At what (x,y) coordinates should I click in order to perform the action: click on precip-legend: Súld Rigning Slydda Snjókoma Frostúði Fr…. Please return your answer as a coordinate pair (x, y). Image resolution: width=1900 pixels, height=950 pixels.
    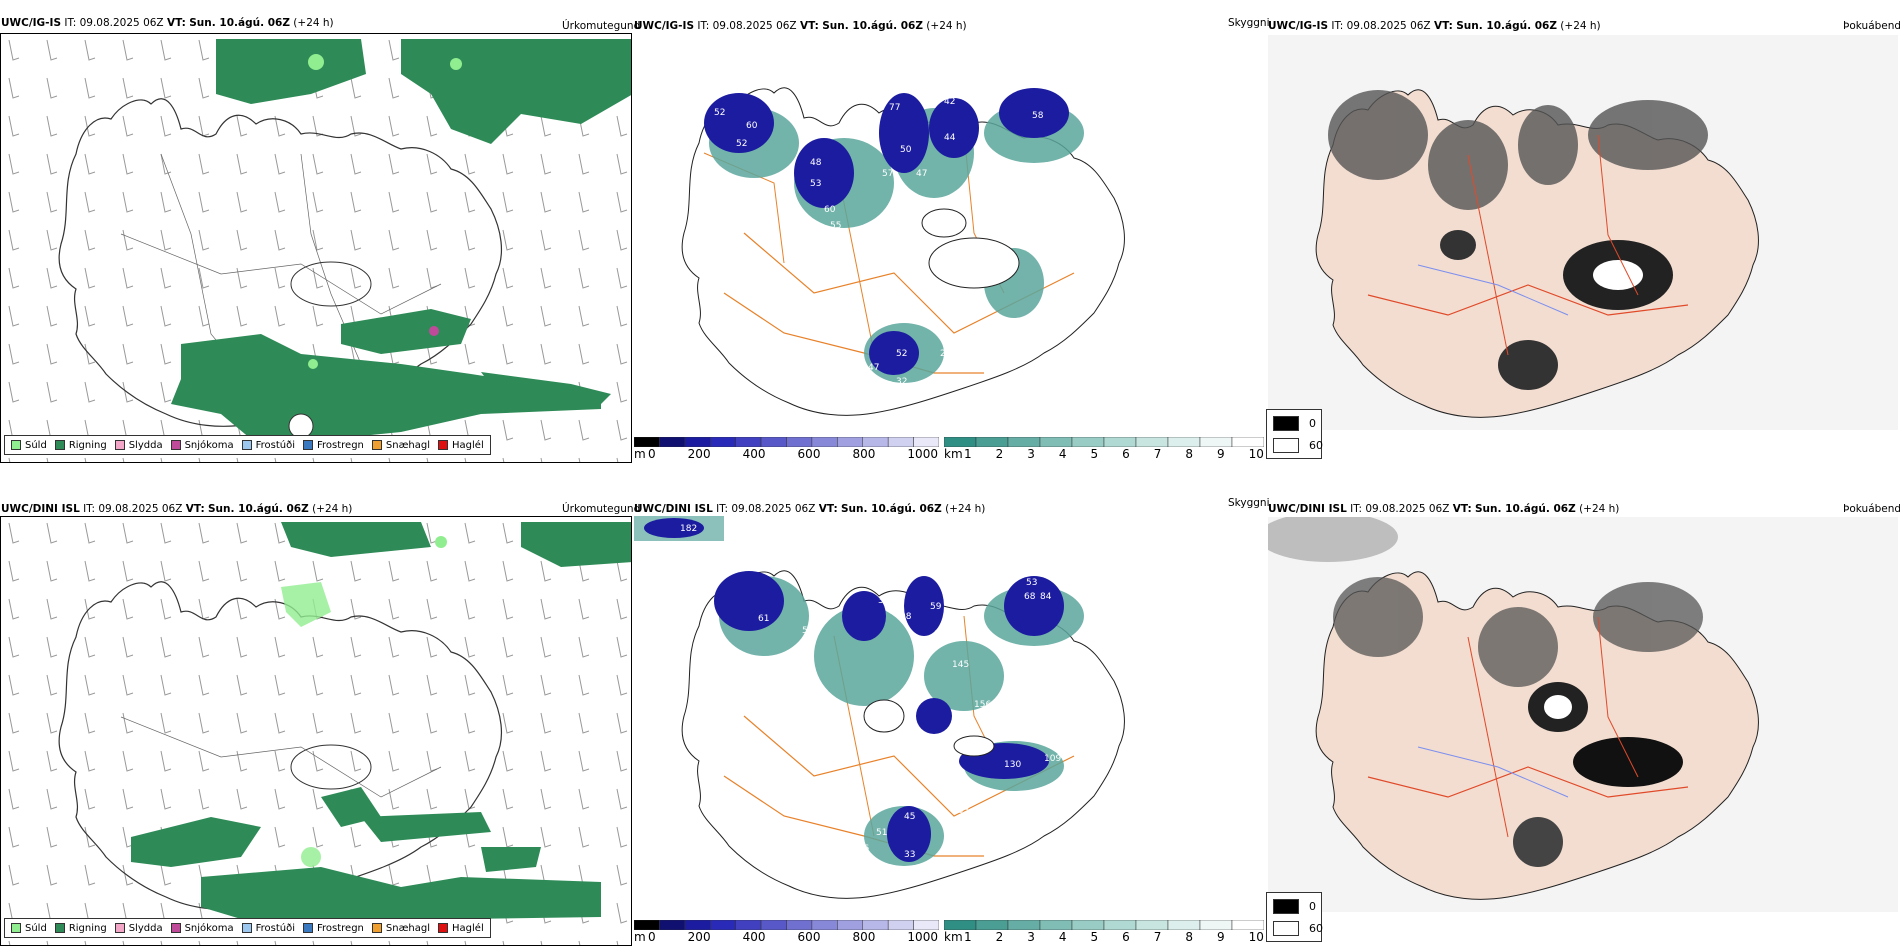
    Looking at the image, I should click on (247, 928).